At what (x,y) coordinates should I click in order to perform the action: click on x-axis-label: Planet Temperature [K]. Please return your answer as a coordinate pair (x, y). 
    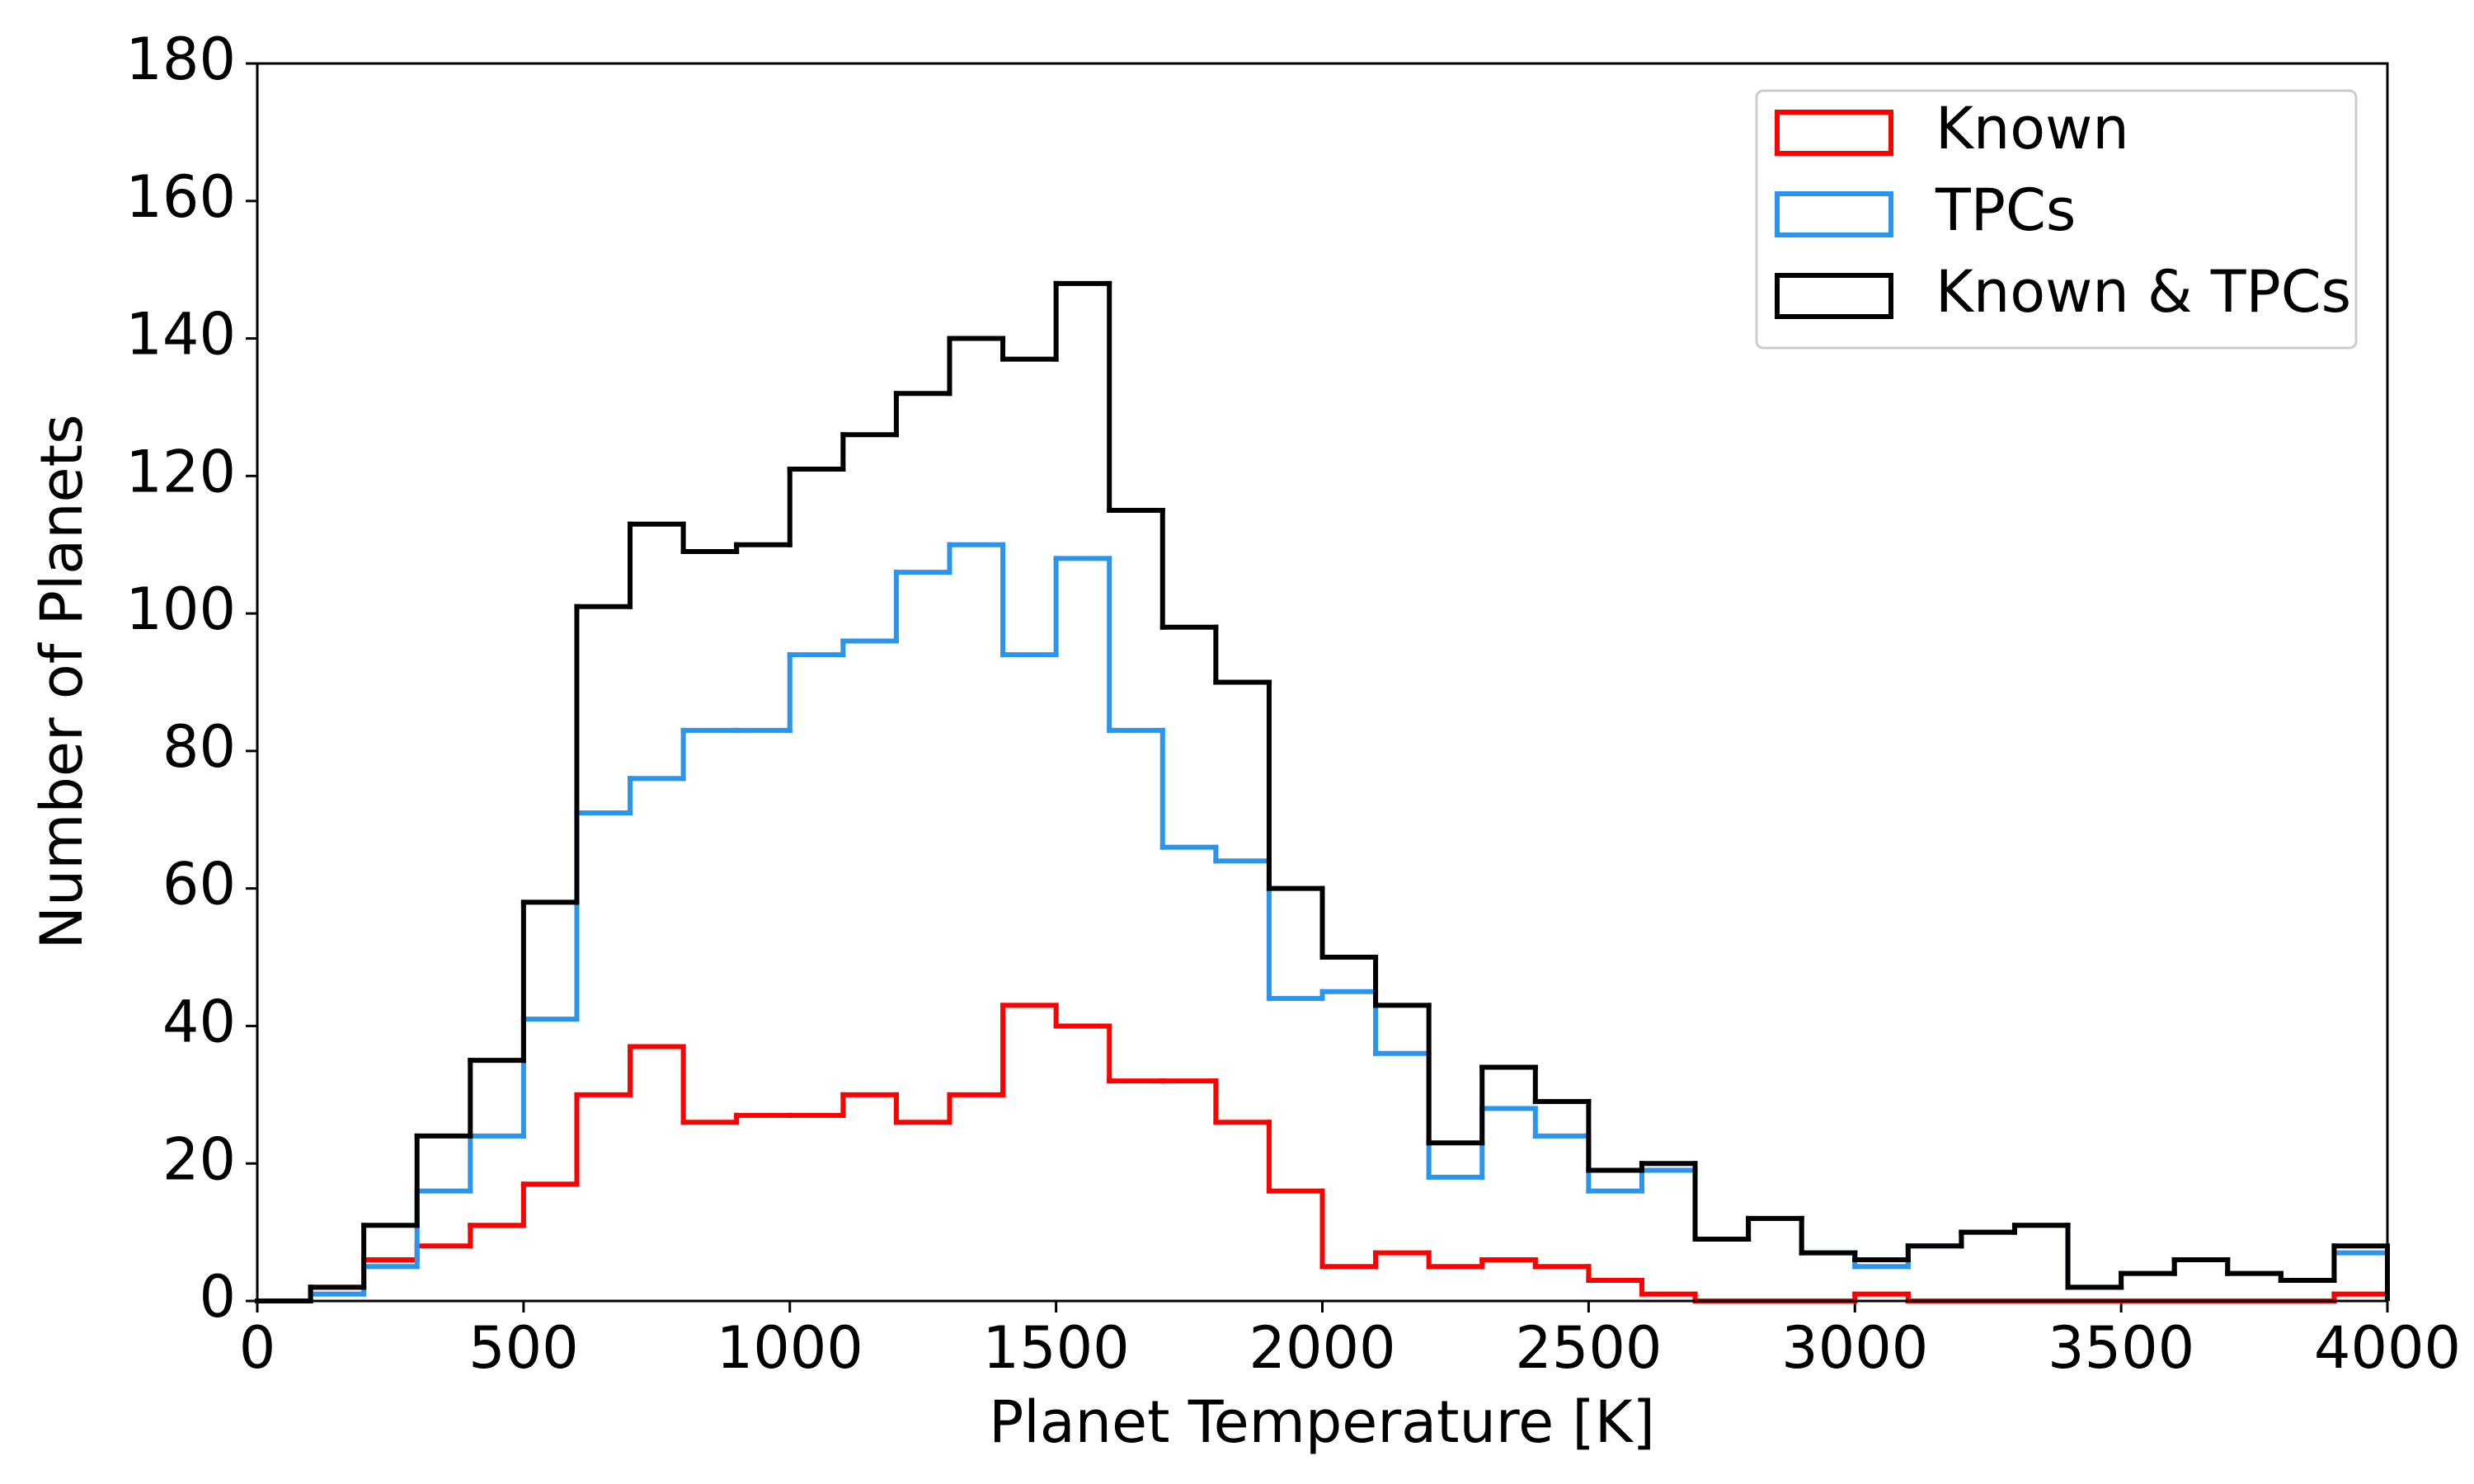
    Looking at the image, I should click on (1322, 1422).